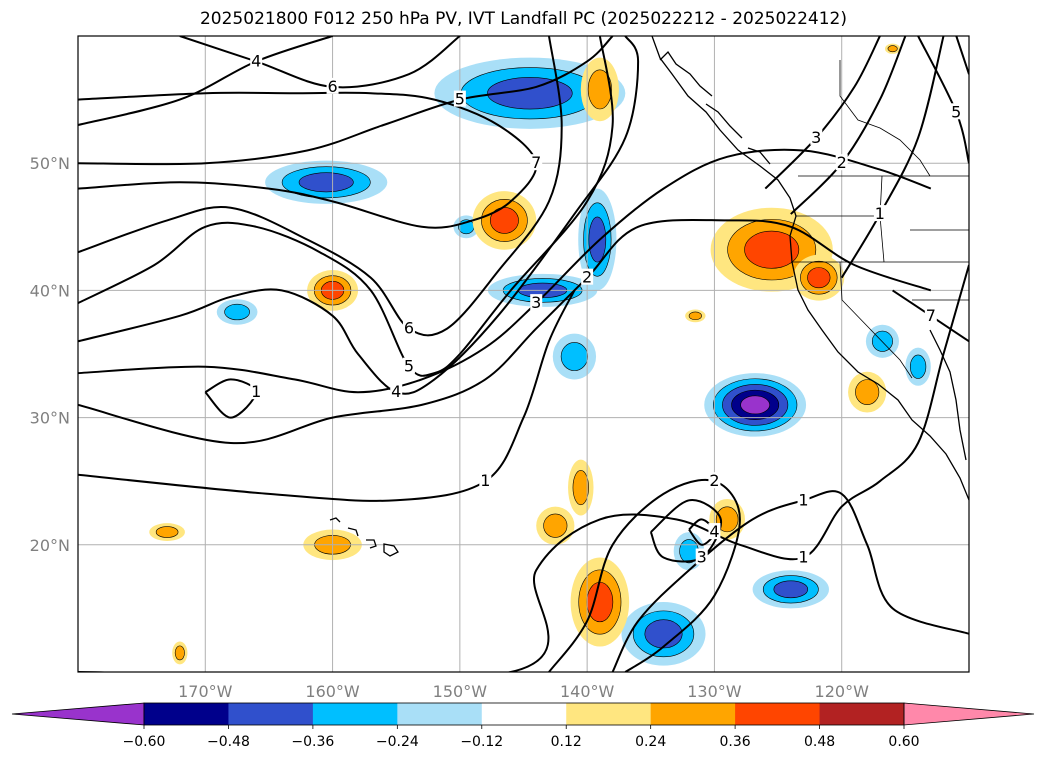 The width and height of the screenshot is (1047, 765). I want to click on y-tick-label: 20°N, so click(50, 545).